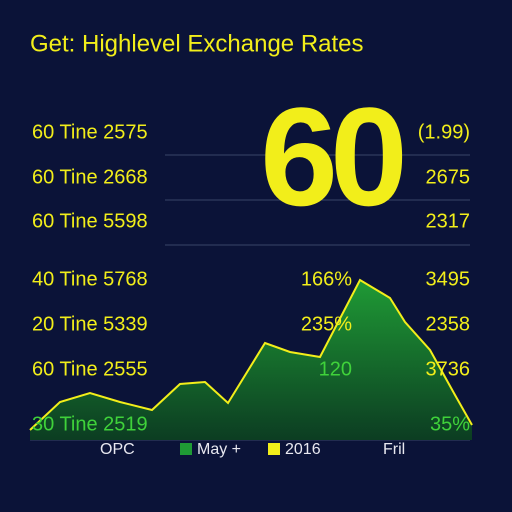 The height and width of the screenshot is (512, 512). I want to click on row-middle: 120, so click(335, 369).